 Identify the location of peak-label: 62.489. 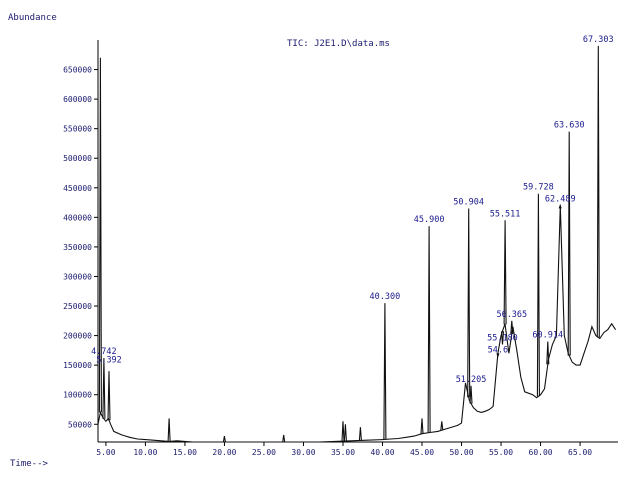
(560, 200).